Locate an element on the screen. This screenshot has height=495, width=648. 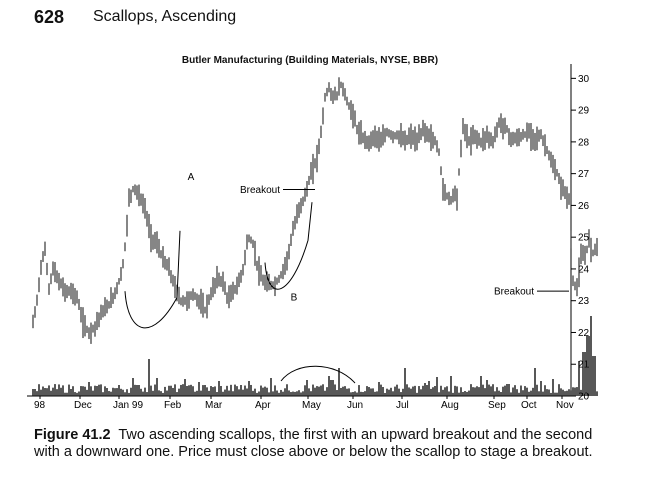
x-tick-label: Feb is located at coordinates (173, 405).